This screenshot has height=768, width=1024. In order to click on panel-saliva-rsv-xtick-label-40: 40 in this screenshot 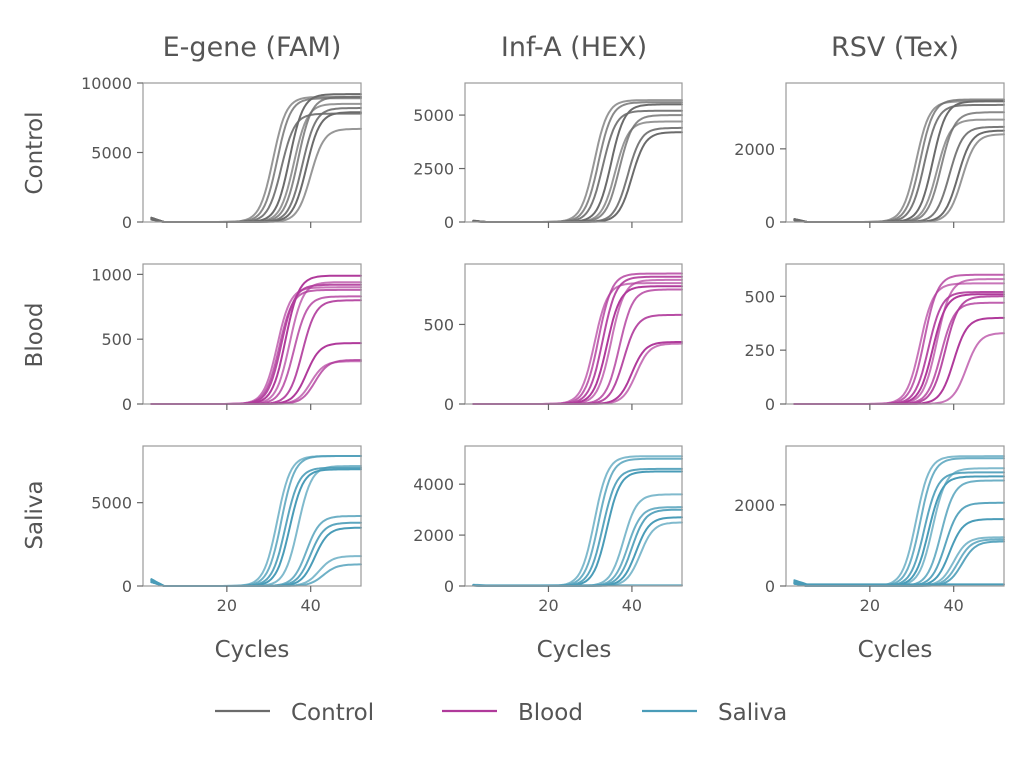, I will do `click(954, 605)`.